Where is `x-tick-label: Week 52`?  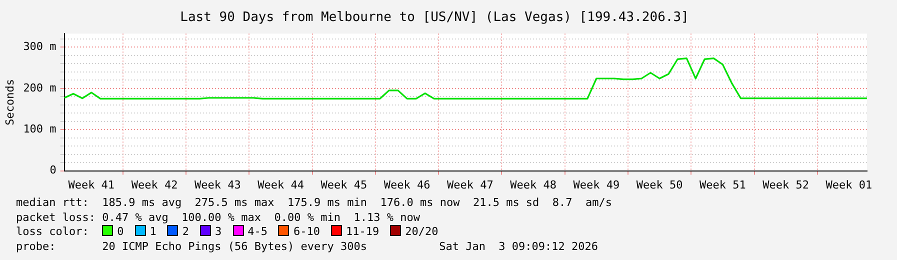
x-tick-label: Week 52 is located at coordinates (786, 185).